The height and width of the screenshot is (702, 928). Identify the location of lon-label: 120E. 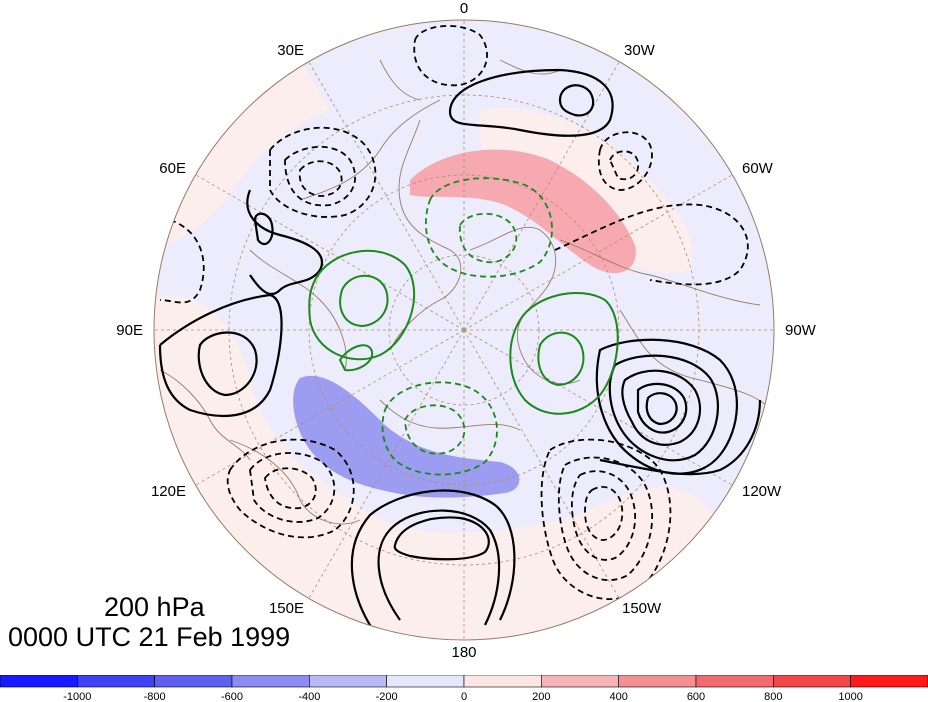
(168, 491).